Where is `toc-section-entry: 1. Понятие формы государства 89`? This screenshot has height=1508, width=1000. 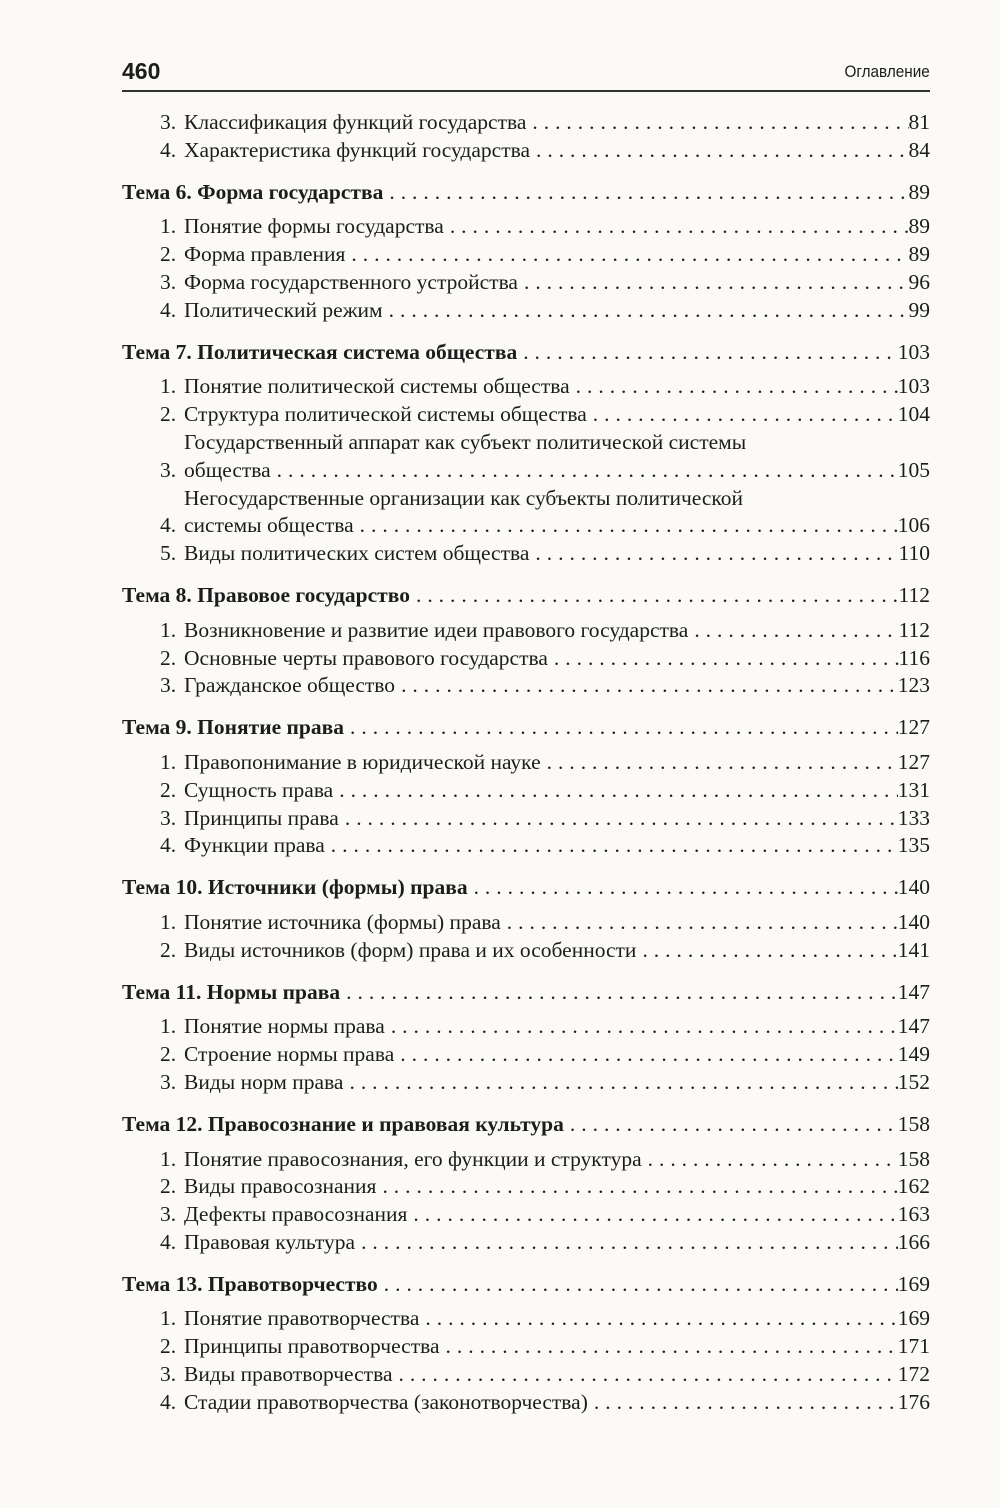
toc-section-entry: 1. Понятие формы государства 89 is located at coordinates (526, 227).